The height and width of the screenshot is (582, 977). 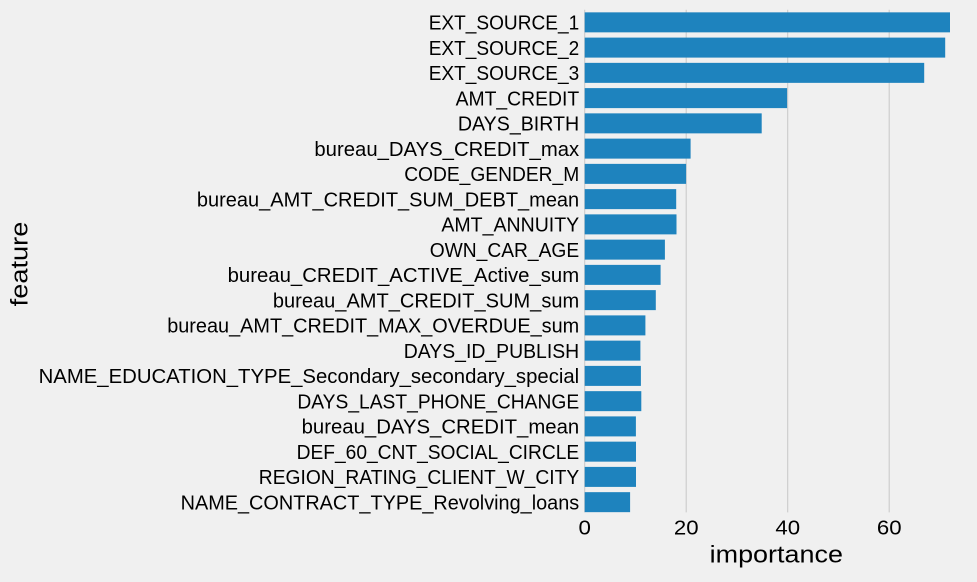 I want to click on svg-text: DAYS_ID_PUBLISH, so click(x=491, y=351).